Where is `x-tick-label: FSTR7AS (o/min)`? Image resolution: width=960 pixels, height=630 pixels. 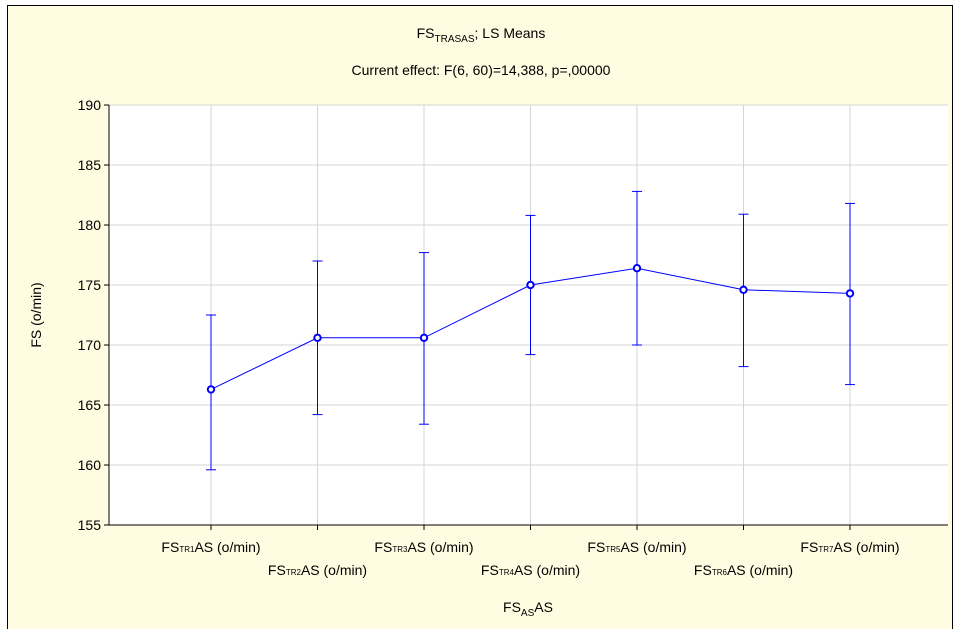 x-tick-label: FSTR7AS (o/min) is located at coordinates (849, 547).